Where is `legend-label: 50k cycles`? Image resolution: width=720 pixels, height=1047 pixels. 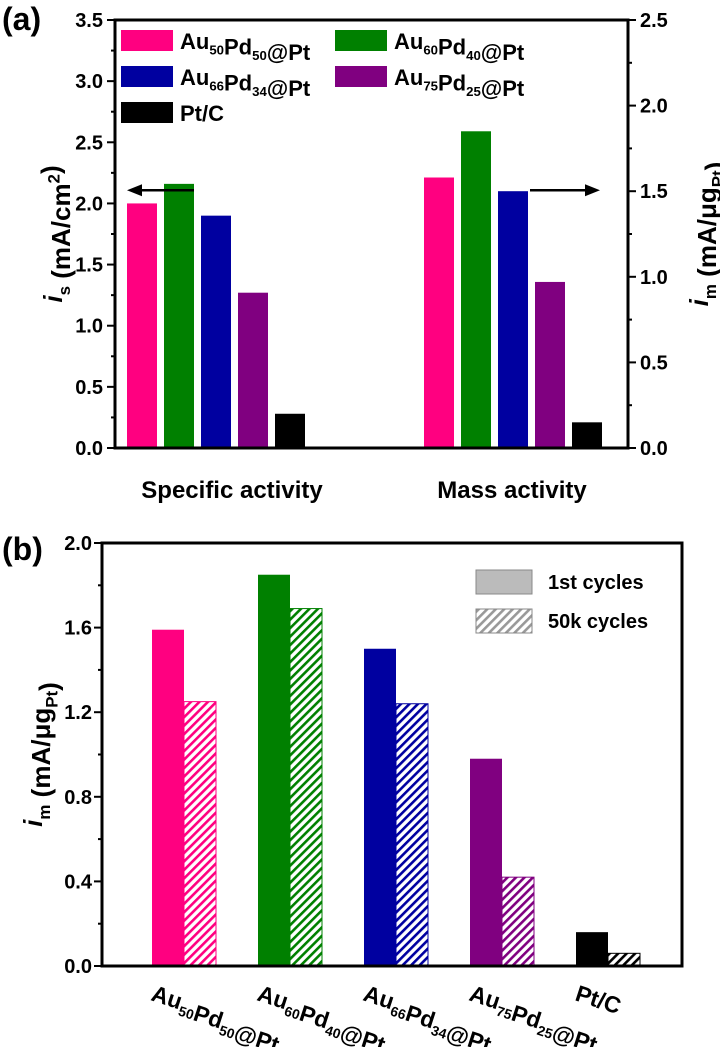
legend-label: 50k cycles is located at coordinates (598, 622).